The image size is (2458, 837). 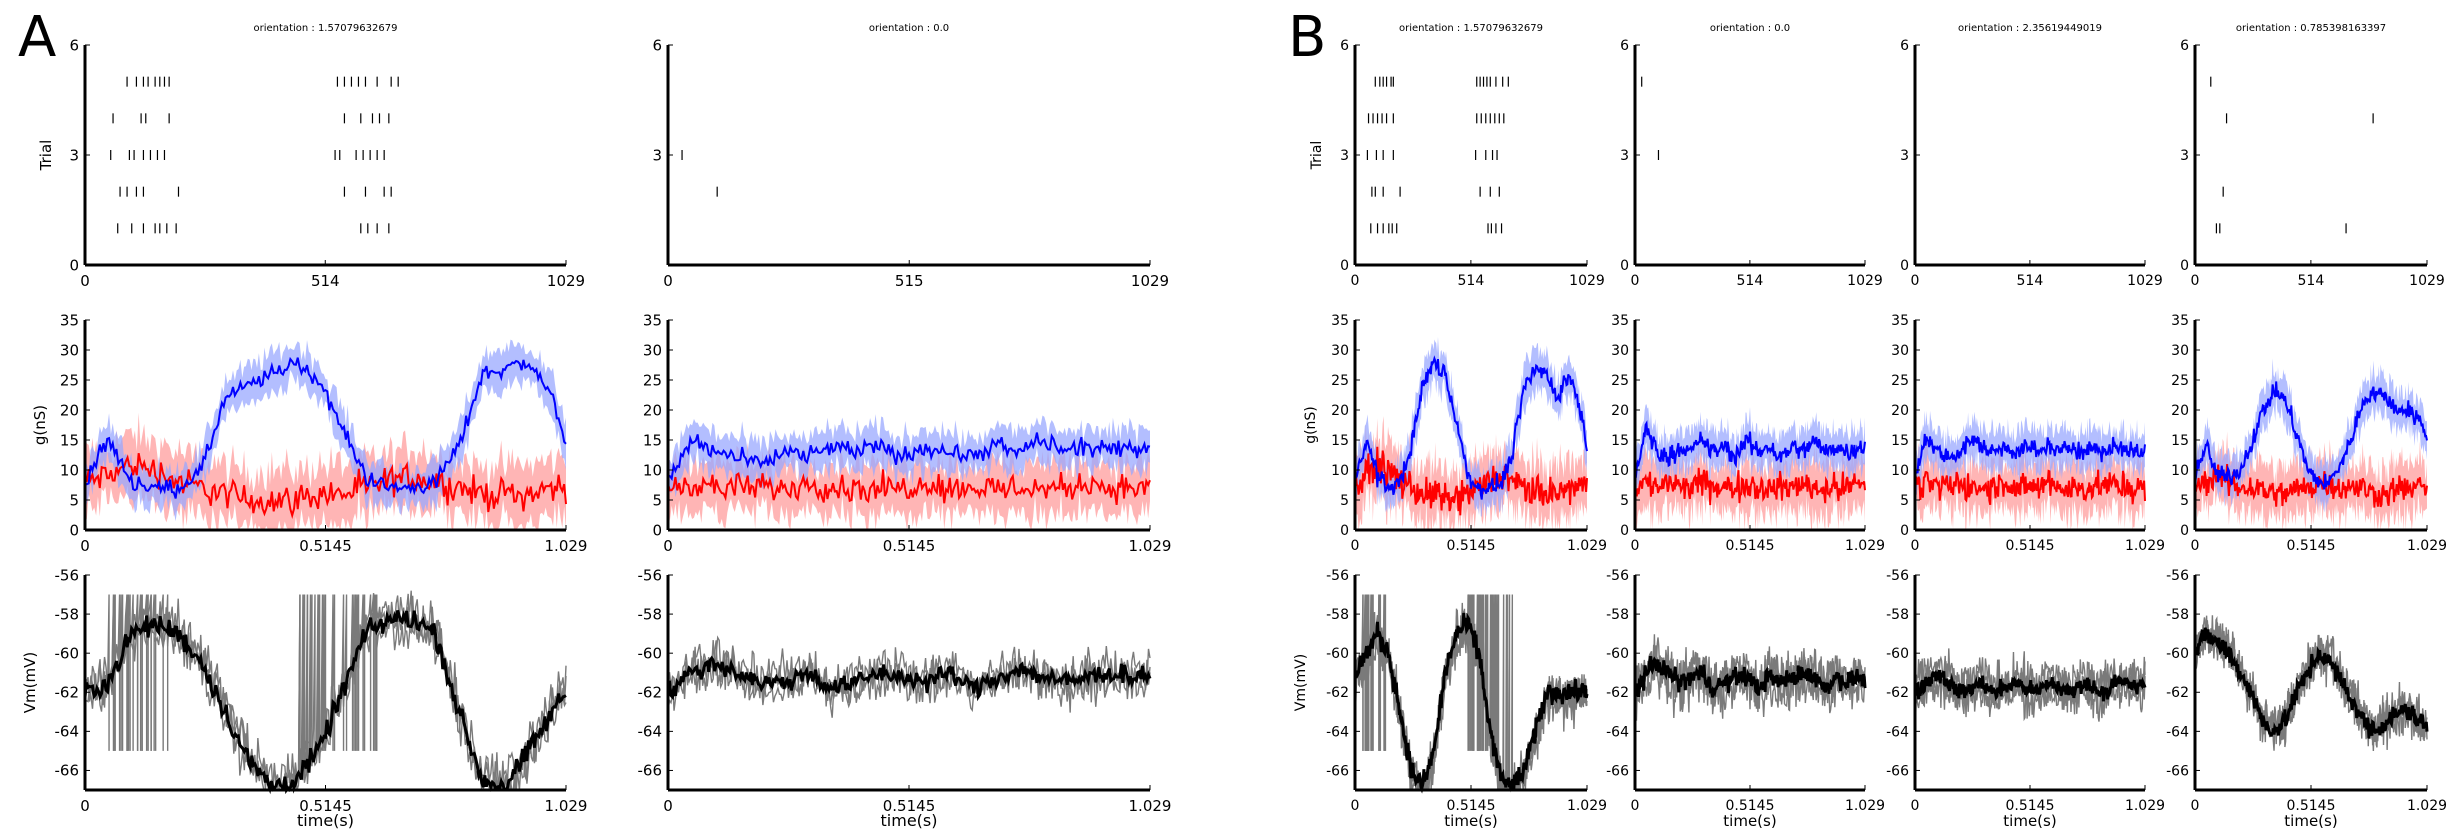 I want to click on panel-b-col2-cond-x-tick-label: 0.5145, so click(x=2030, y=546).